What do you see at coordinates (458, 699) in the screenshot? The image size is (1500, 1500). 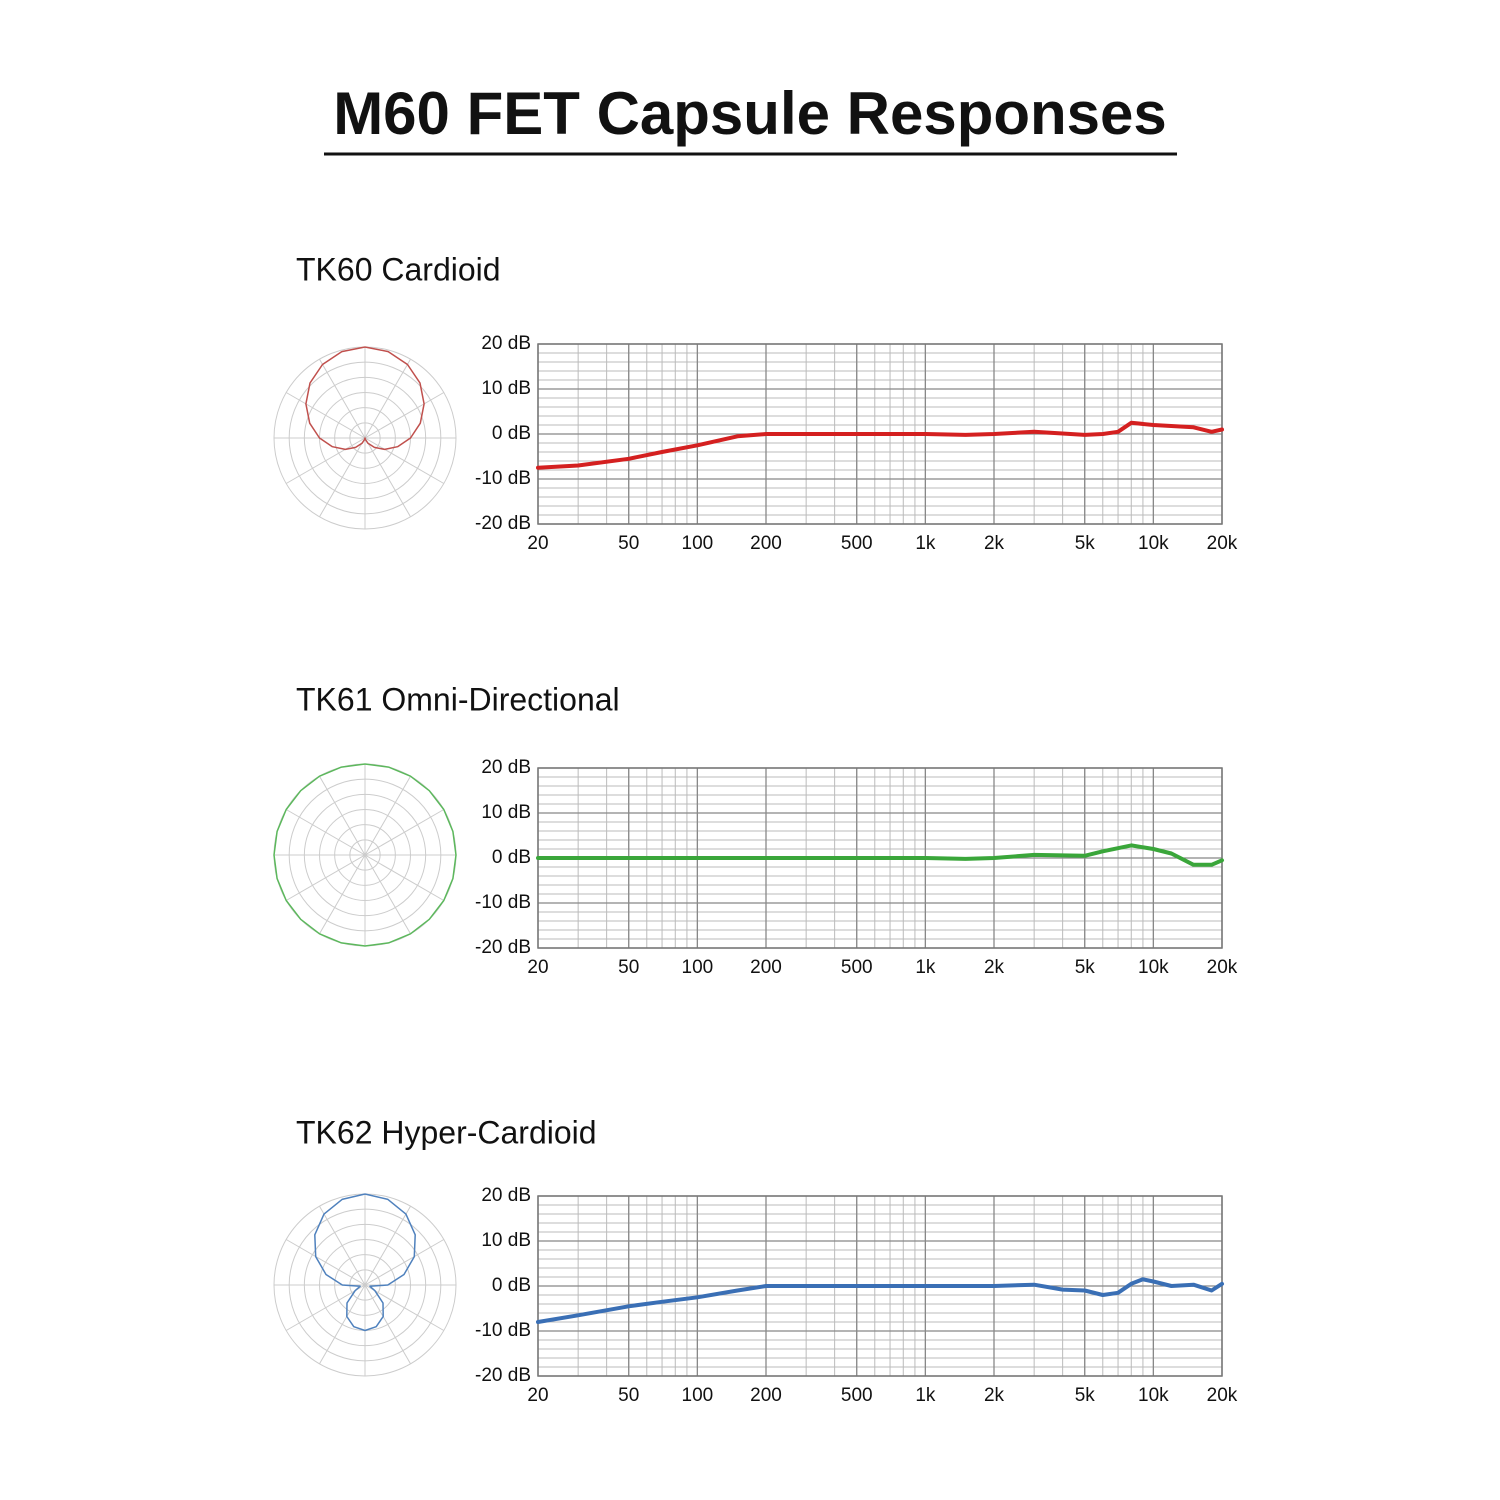 I see `chart-title: TK61 Omni-Directional` at bounding box center [458, 699].